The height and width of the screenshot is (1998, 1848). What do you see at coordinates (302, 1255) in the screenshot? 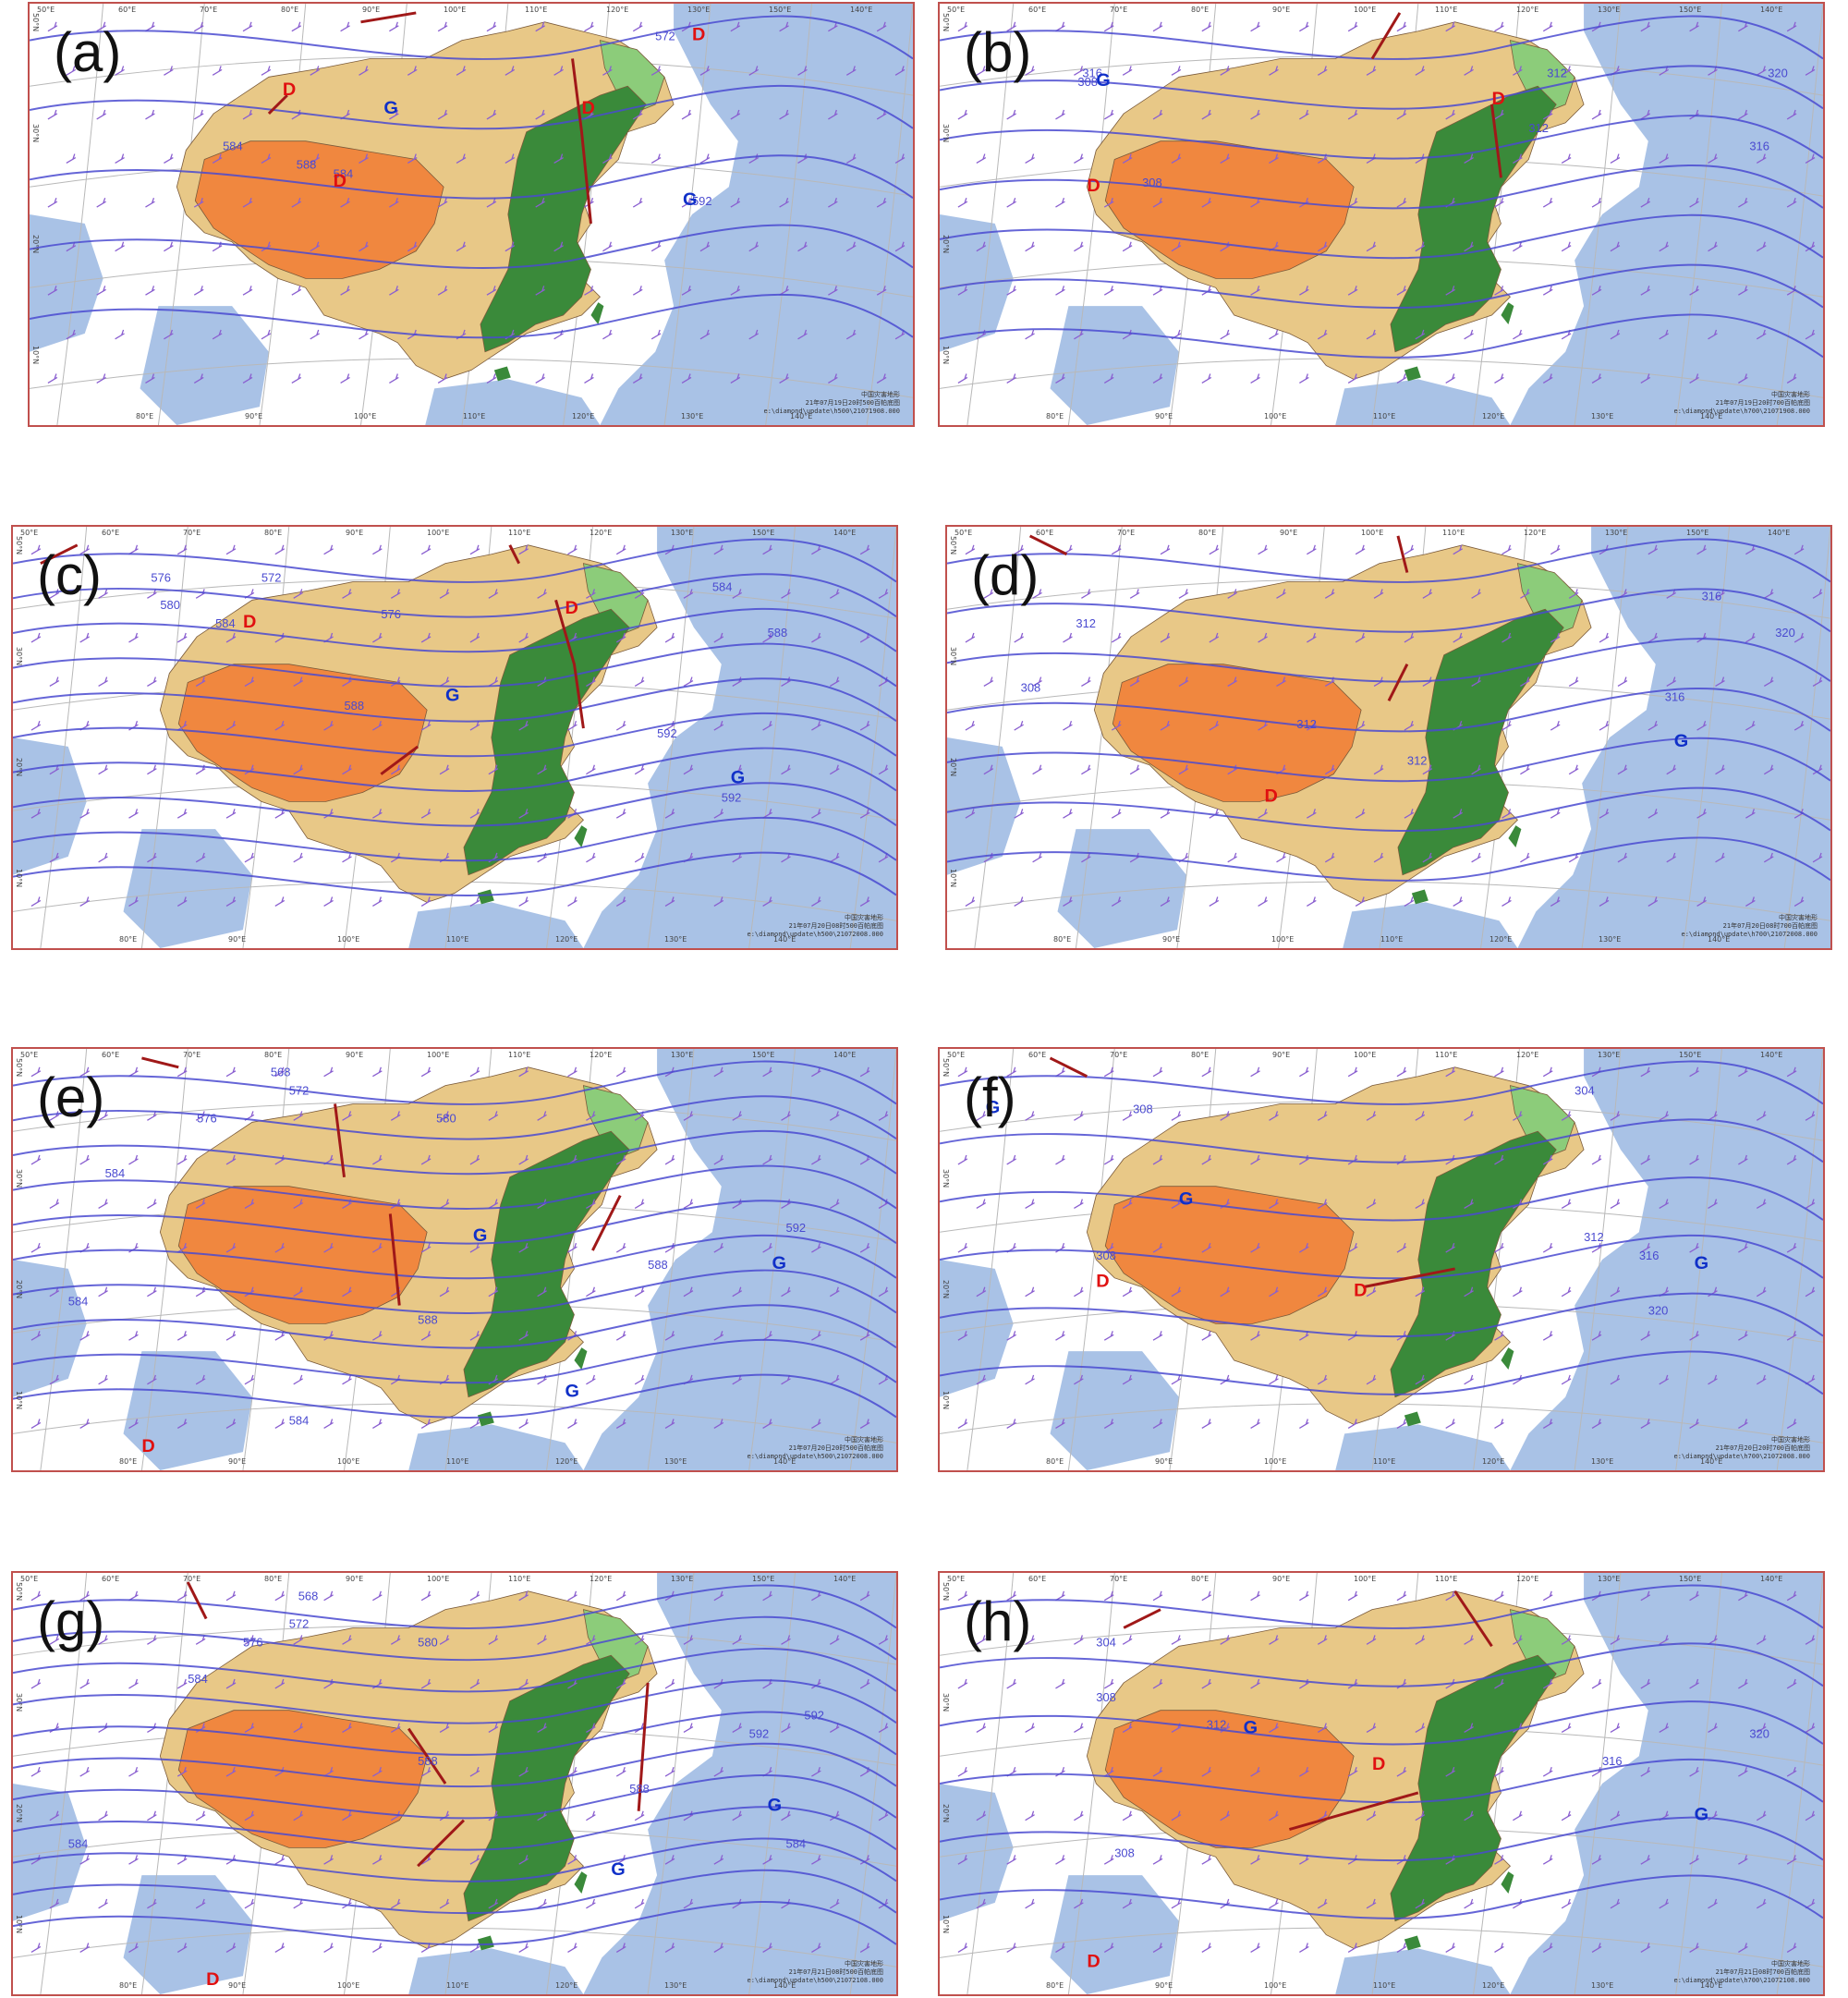
I see `plateau-terrain` at bounding box center [302, 1255].